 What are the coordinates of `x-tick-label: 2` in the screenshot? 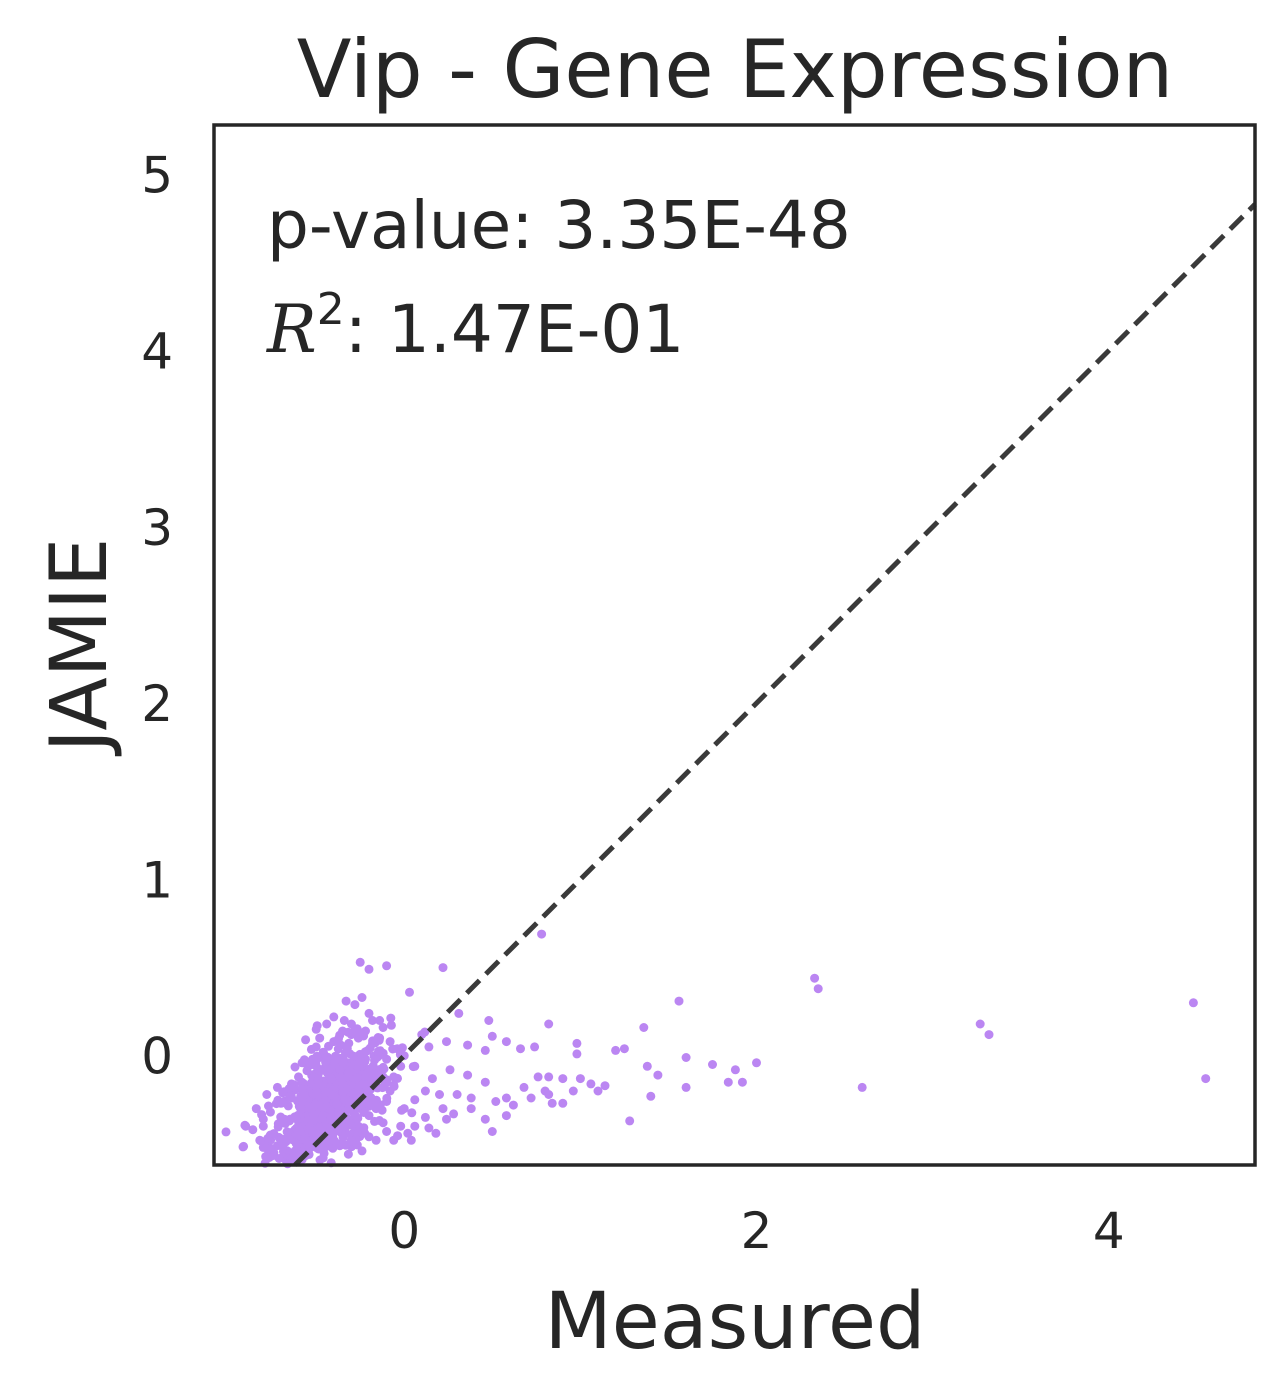 It's located at (757, 1231).